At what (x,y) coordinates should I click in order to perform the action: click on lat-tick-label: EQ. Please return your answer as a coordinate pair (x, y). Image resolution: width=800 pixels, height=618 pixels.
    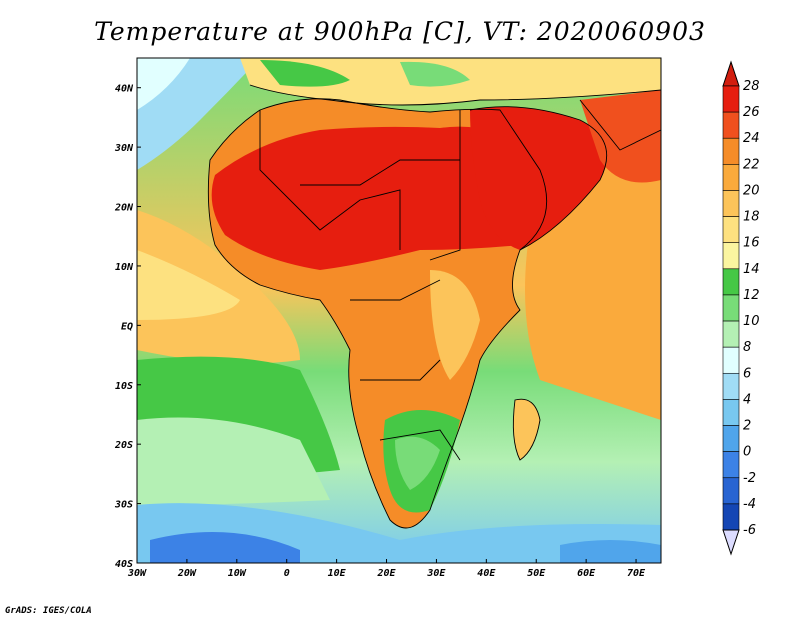
    Looking at the image, I should click on (127, 326).